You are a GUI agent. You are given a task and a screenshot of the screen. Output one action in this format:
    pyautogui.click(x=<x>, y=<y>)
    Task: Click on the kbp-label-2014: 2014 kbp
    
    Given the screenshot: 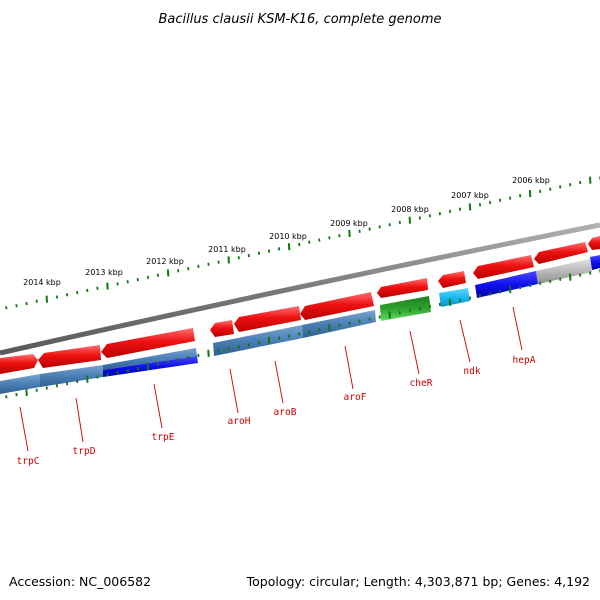 What is the action you would take?
    pyautogui.click(x=42, y=282)
    